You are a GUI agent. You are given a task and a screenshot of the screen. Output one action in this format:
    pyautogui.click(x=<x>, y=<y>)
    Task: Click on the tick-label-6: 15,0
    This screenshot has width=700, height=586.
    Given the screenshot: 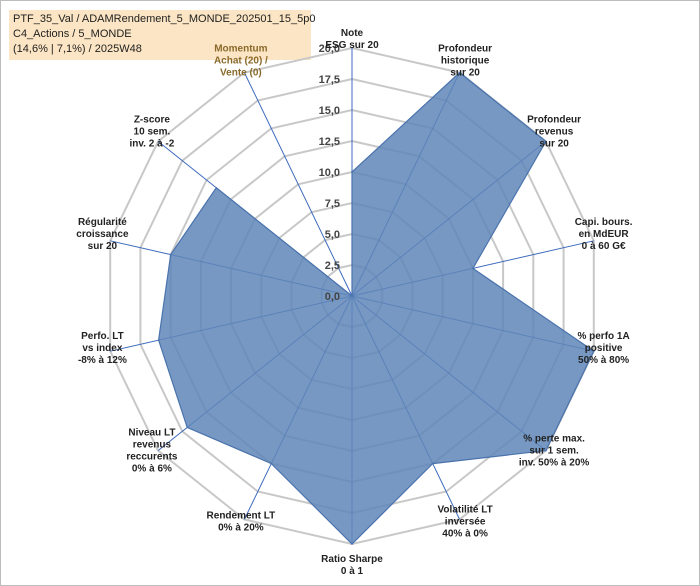 What is the action you would take?
    pyautogui.click(x=329, y=111)
    